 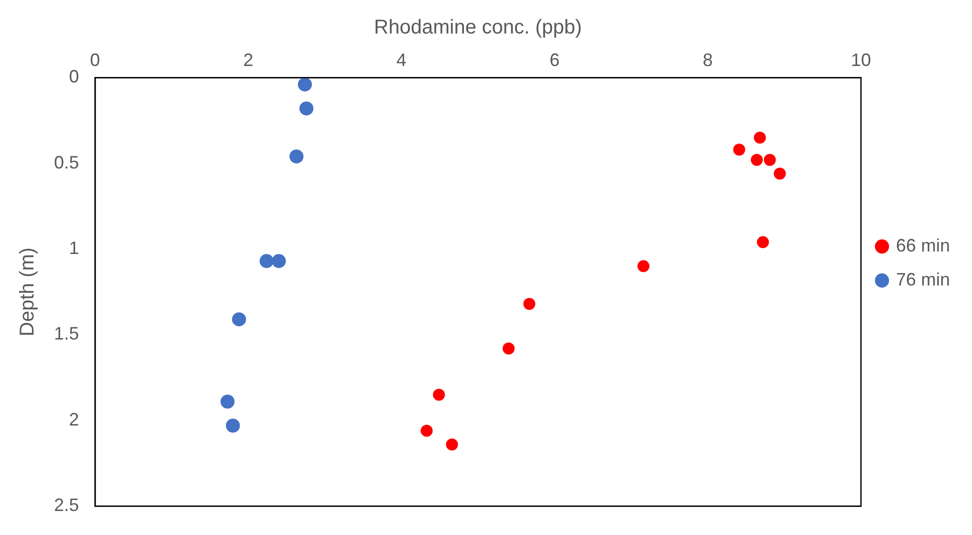 What do you see at coordinates (478, 27) in the screenshot?
I see `x-axis-title: Rhodamine conc. (ppb)` at bounding box center [478, 27].